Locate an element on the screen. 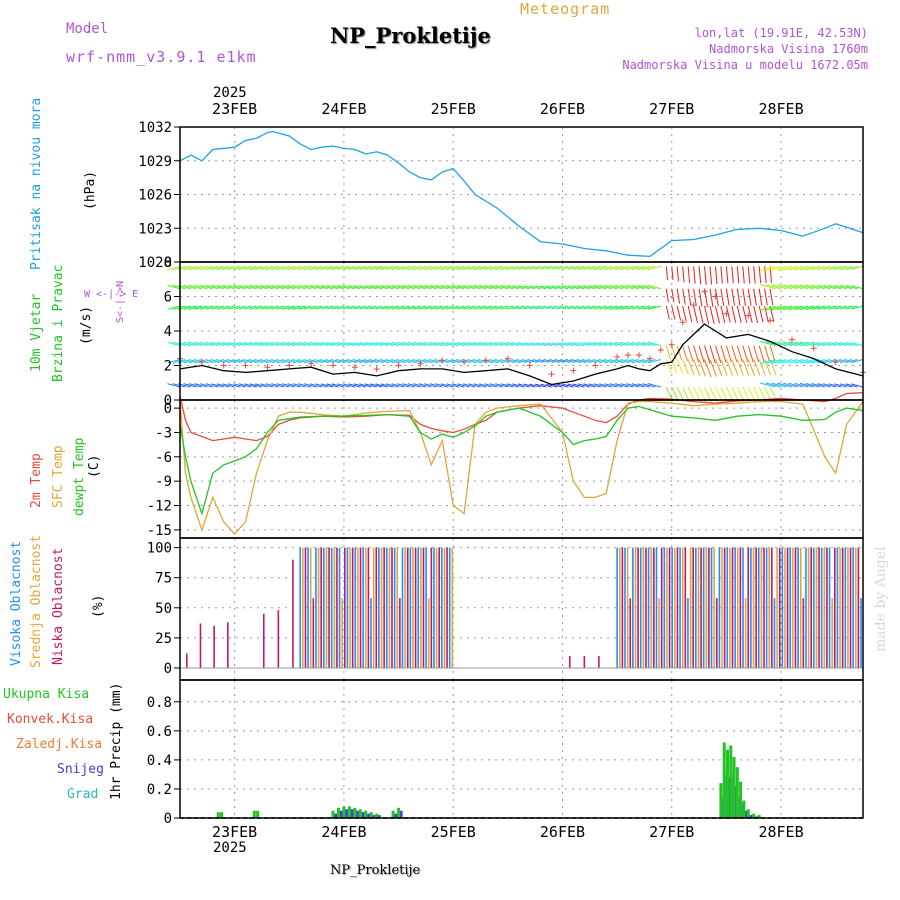 This screenshot has width=900, height=900. precip-tick-label: 0 is located at coordinates (168, 819).